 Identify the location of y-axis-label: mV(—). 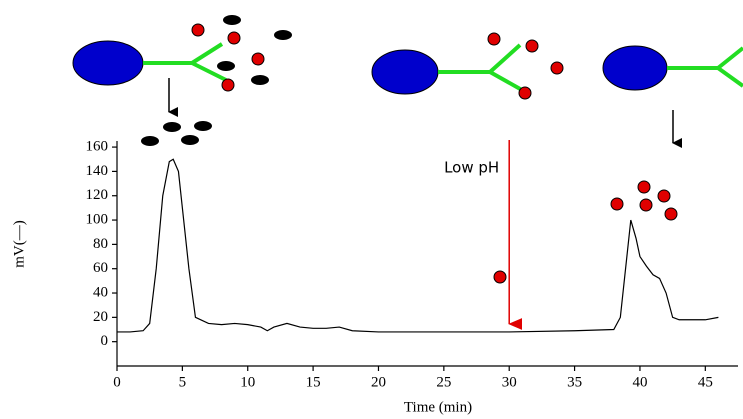
(19, 244).